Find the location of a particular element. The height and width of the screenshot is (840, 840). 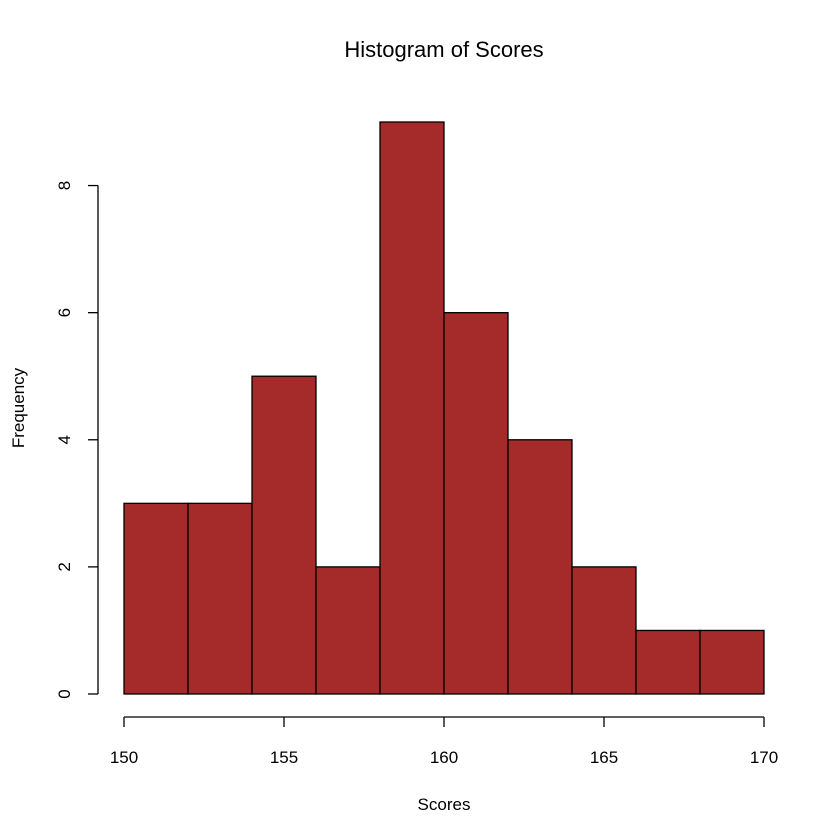

x-tick-label-2: 160 is located at coordinates (444, 757).